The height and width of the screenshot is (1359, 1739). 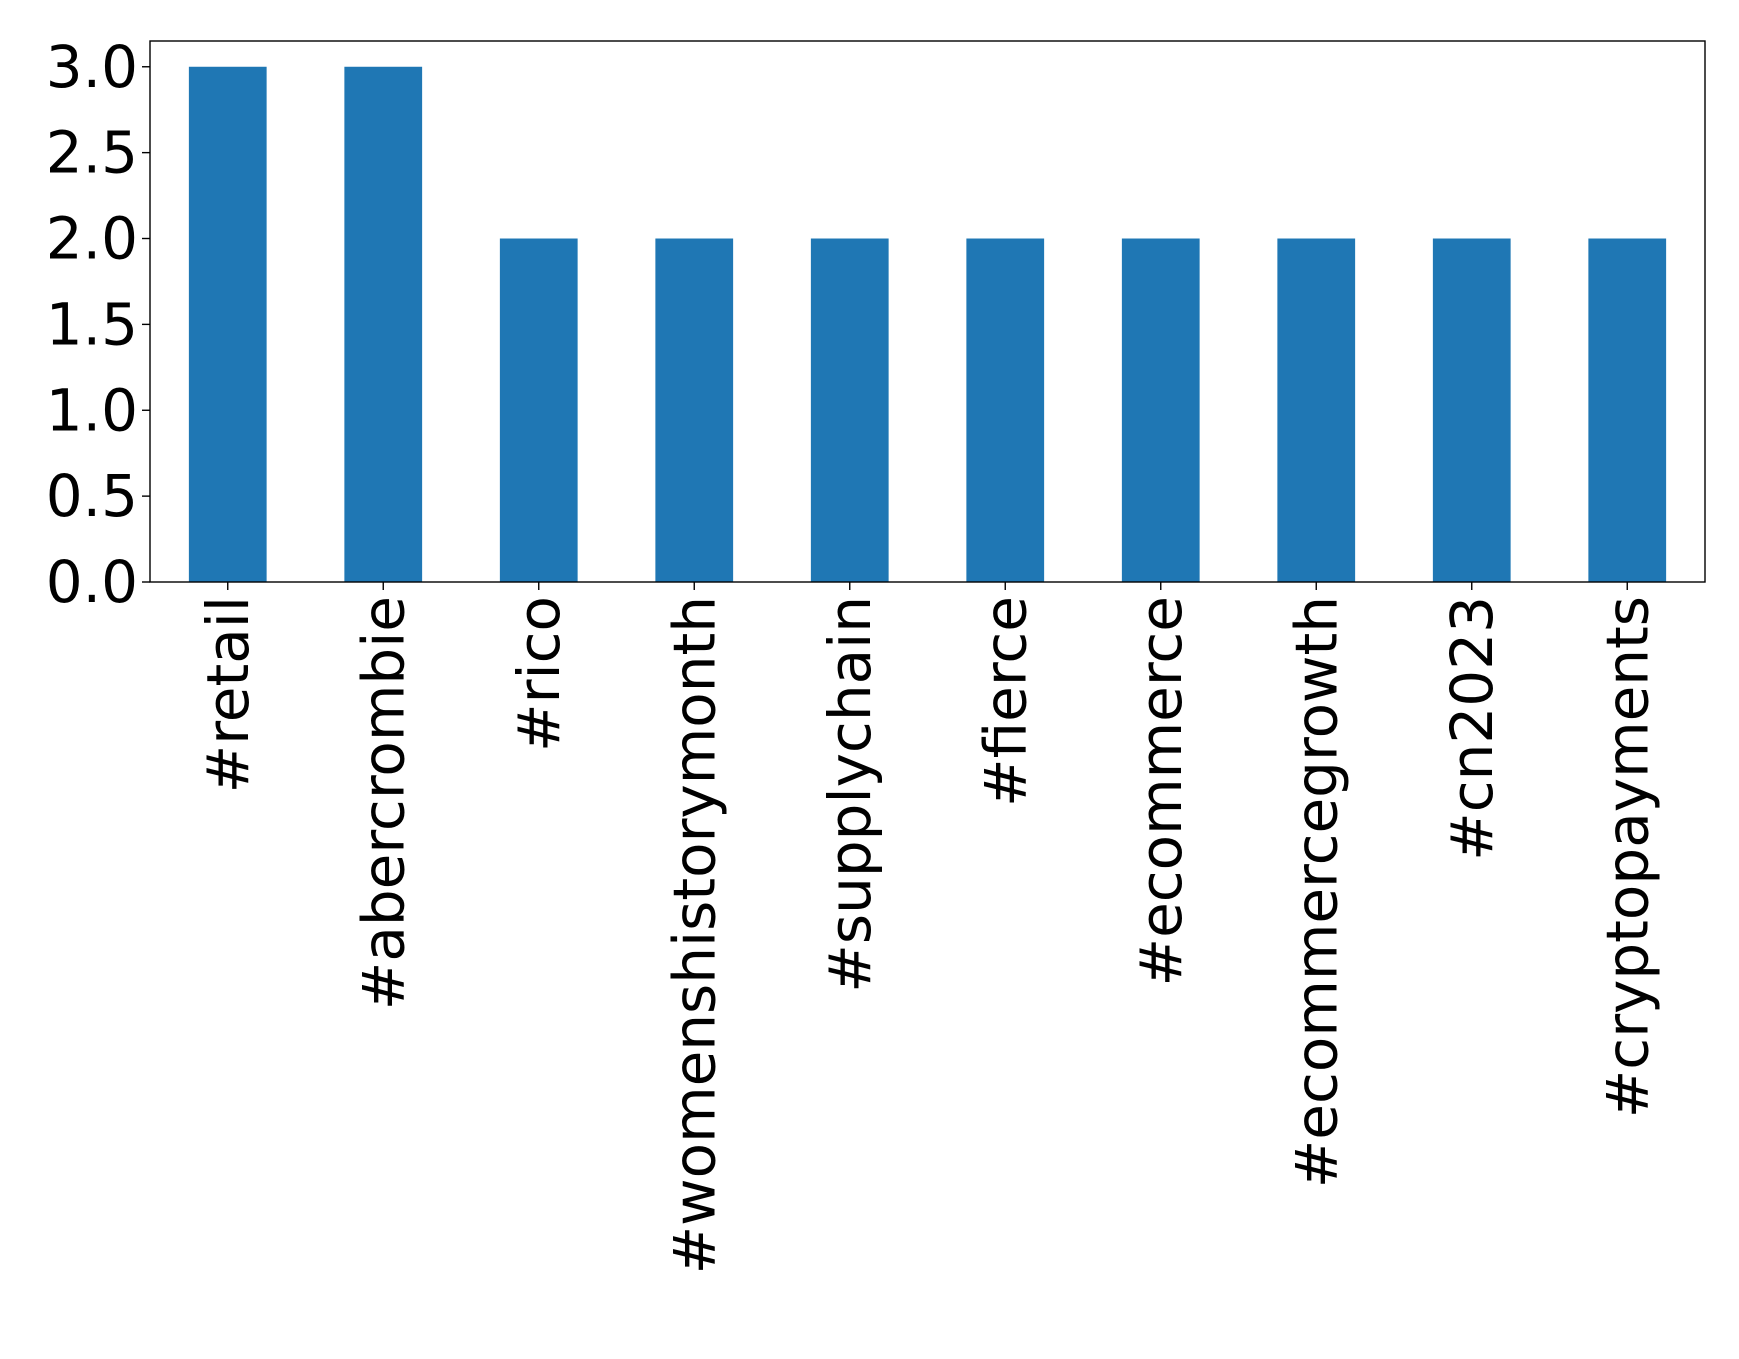 What do you see at coordinates (92, 496) in the screenshot?
I see `y-tick-label: 0.5` at bounding box center [92, 496].